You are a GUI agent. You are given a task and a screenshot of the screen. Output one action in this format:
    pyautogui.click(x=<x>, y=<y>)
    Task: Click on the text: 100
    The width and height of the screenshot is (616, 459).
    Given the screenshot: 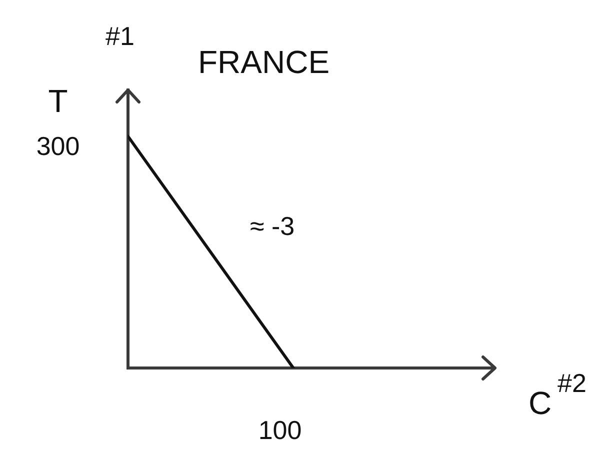 What is the action you would take?
    pyautogui.click(x=280, y=430)
    